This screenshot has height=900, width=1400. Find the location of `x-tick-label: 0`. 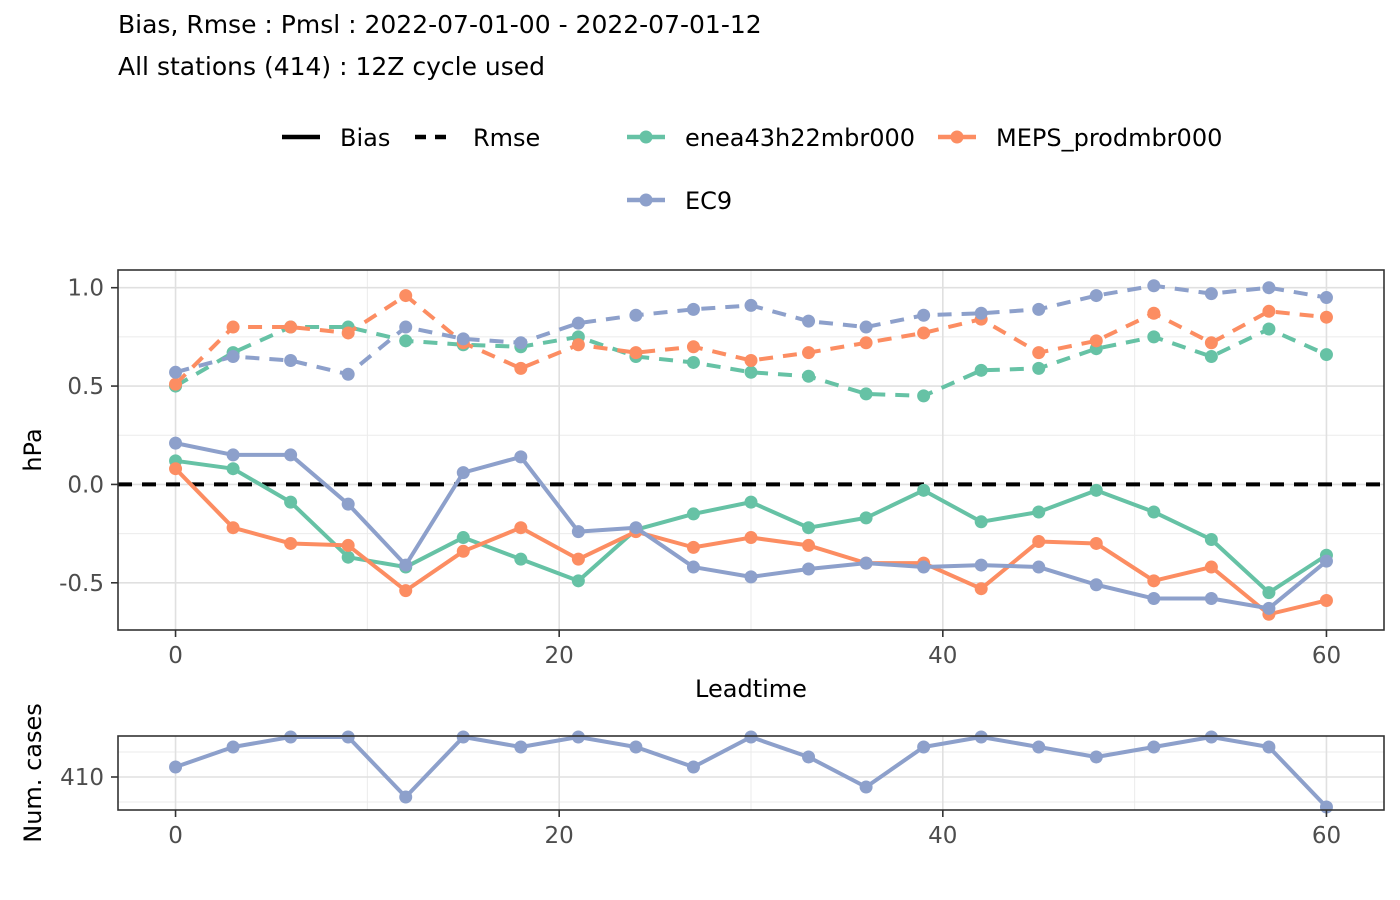

x-tick-label: 0 is located at coordinates (175, 836).